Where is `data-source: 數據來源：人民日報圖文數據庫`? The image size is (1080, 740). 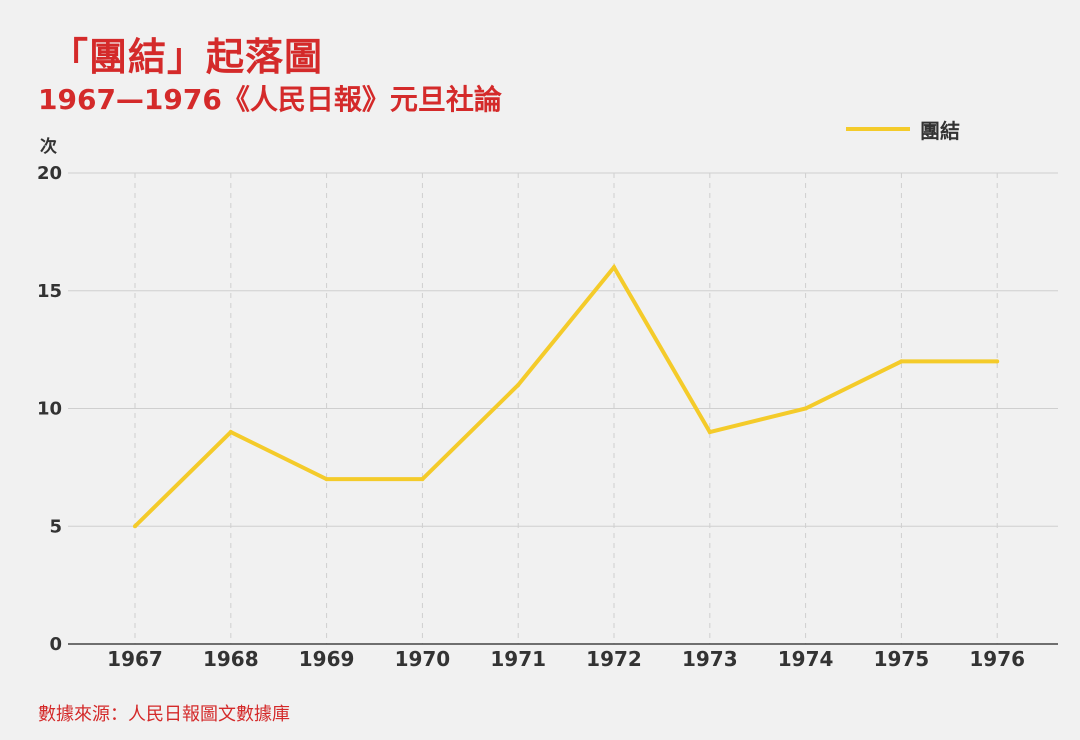
data-source: 數據來源：人民日報圖文數據庫 is located at coordinates (164, 714).